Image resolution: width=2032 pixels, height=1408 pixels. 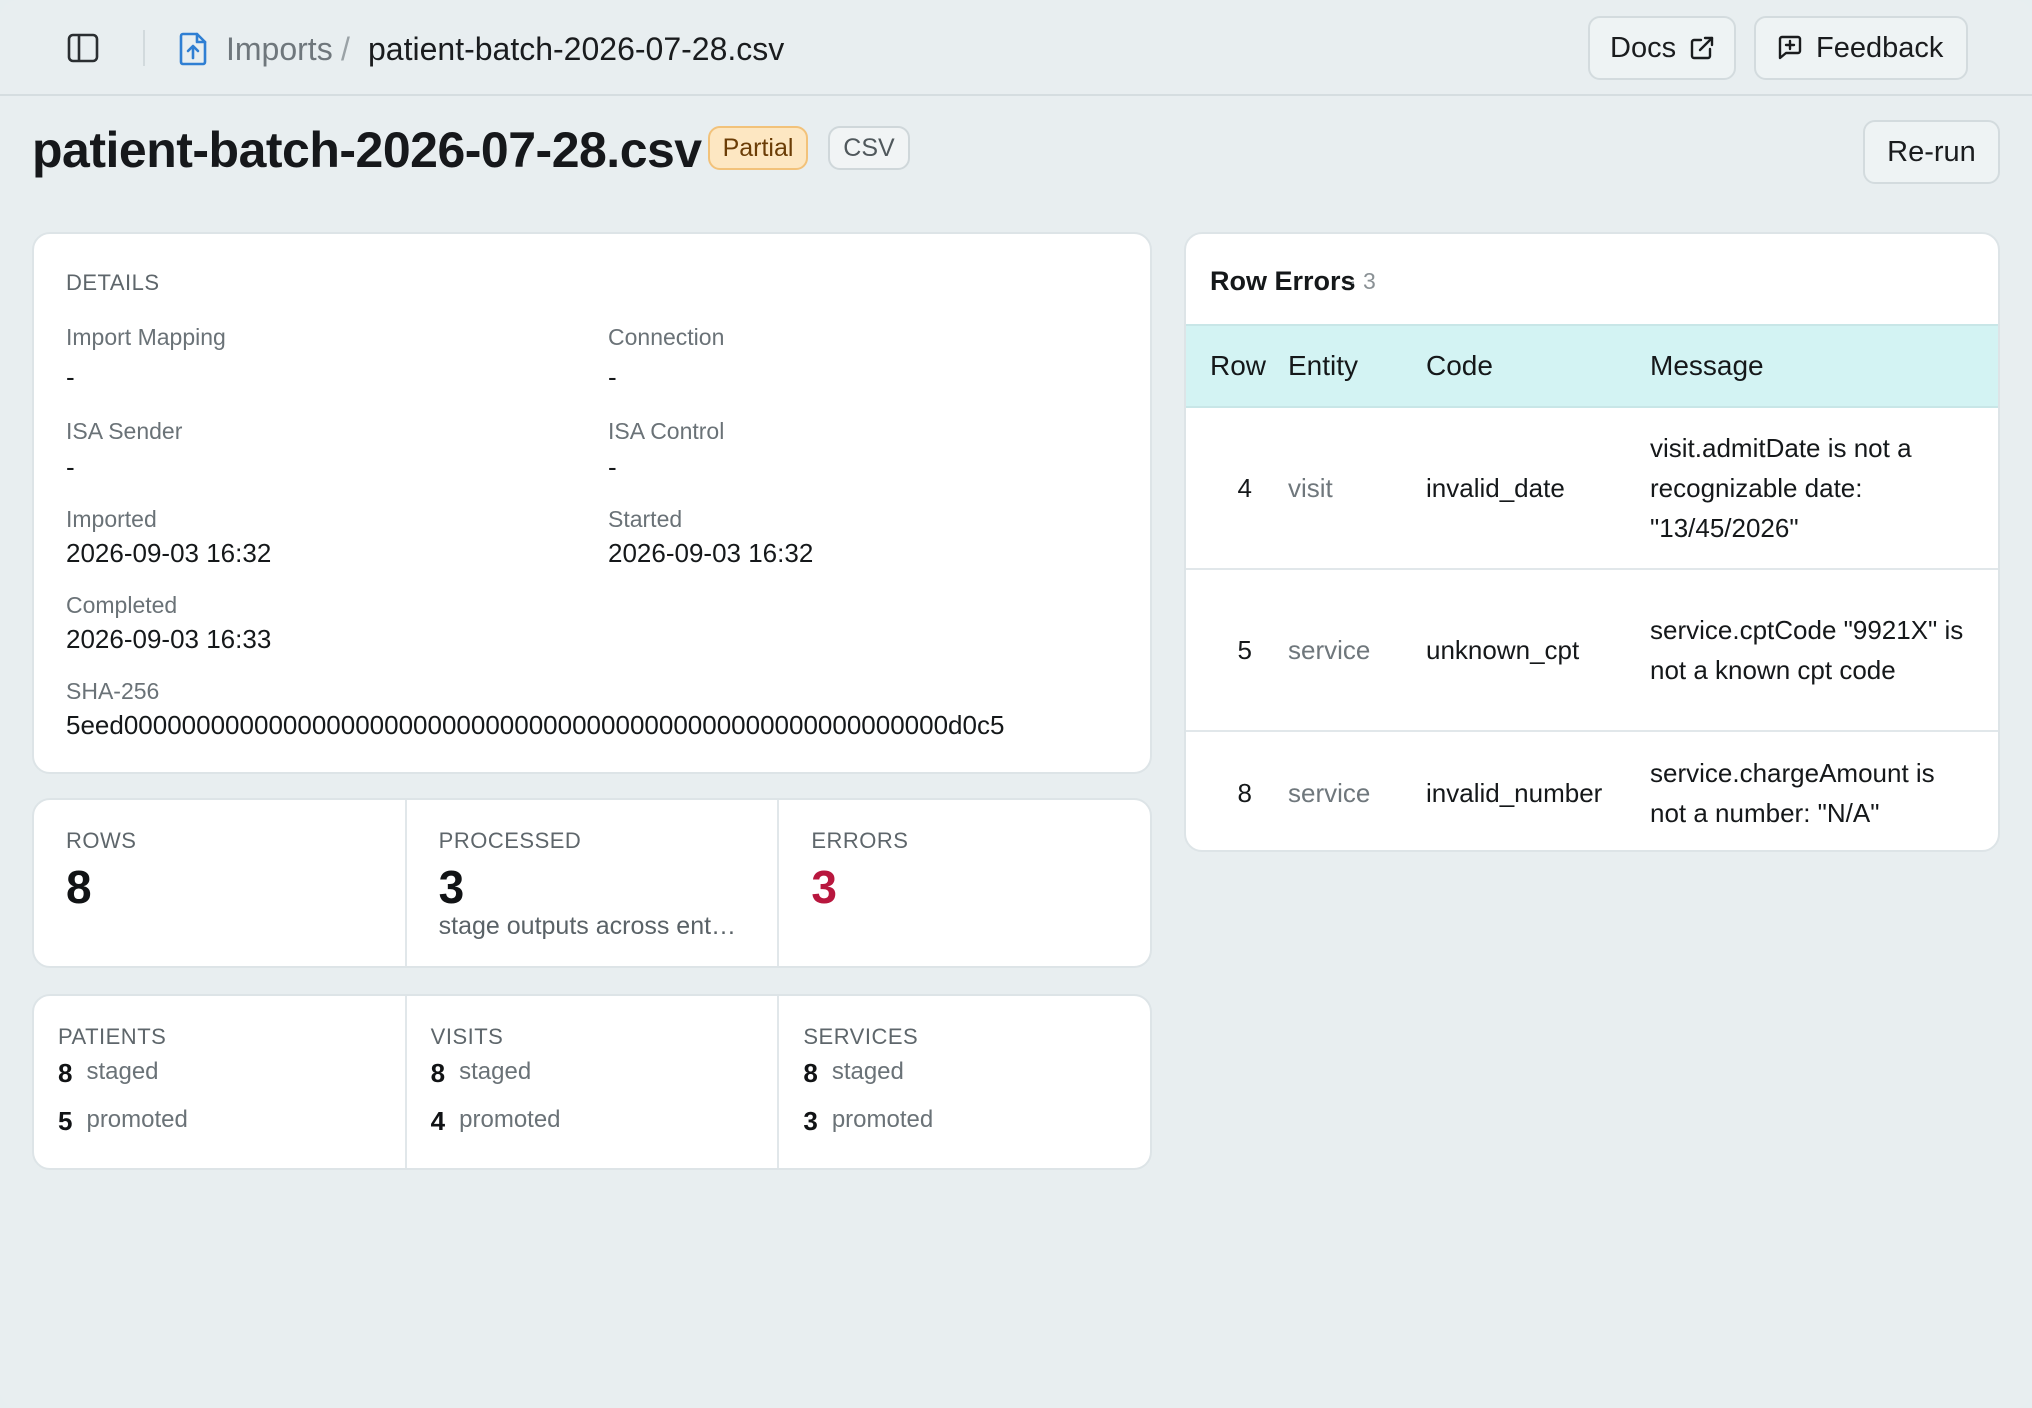 I want to click on column-header-entity: Entity, so click(x=1357, y=366).